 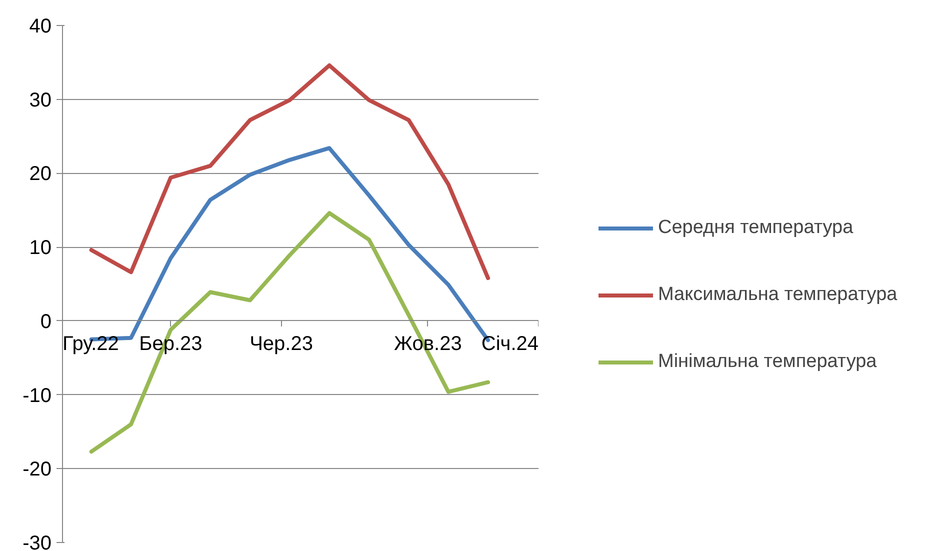 I want to click on y-tick-label: 20, so click(x=40, y=174).